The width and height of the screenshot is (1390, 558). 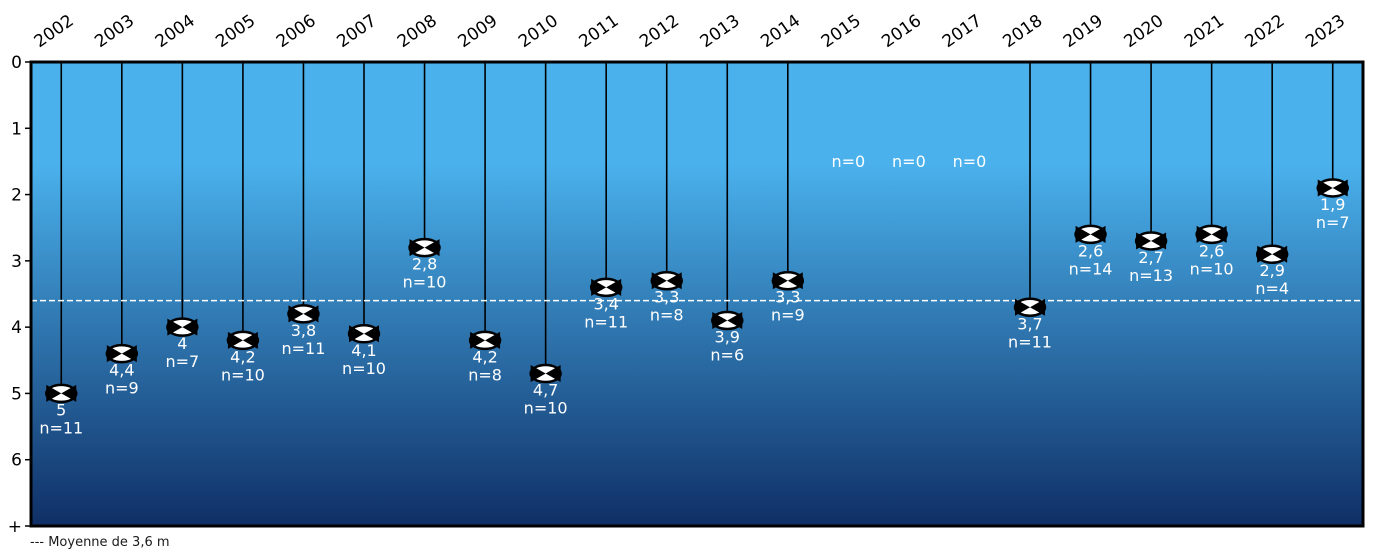 I want to click on year-label: 2012, so click(x=659, y=31).